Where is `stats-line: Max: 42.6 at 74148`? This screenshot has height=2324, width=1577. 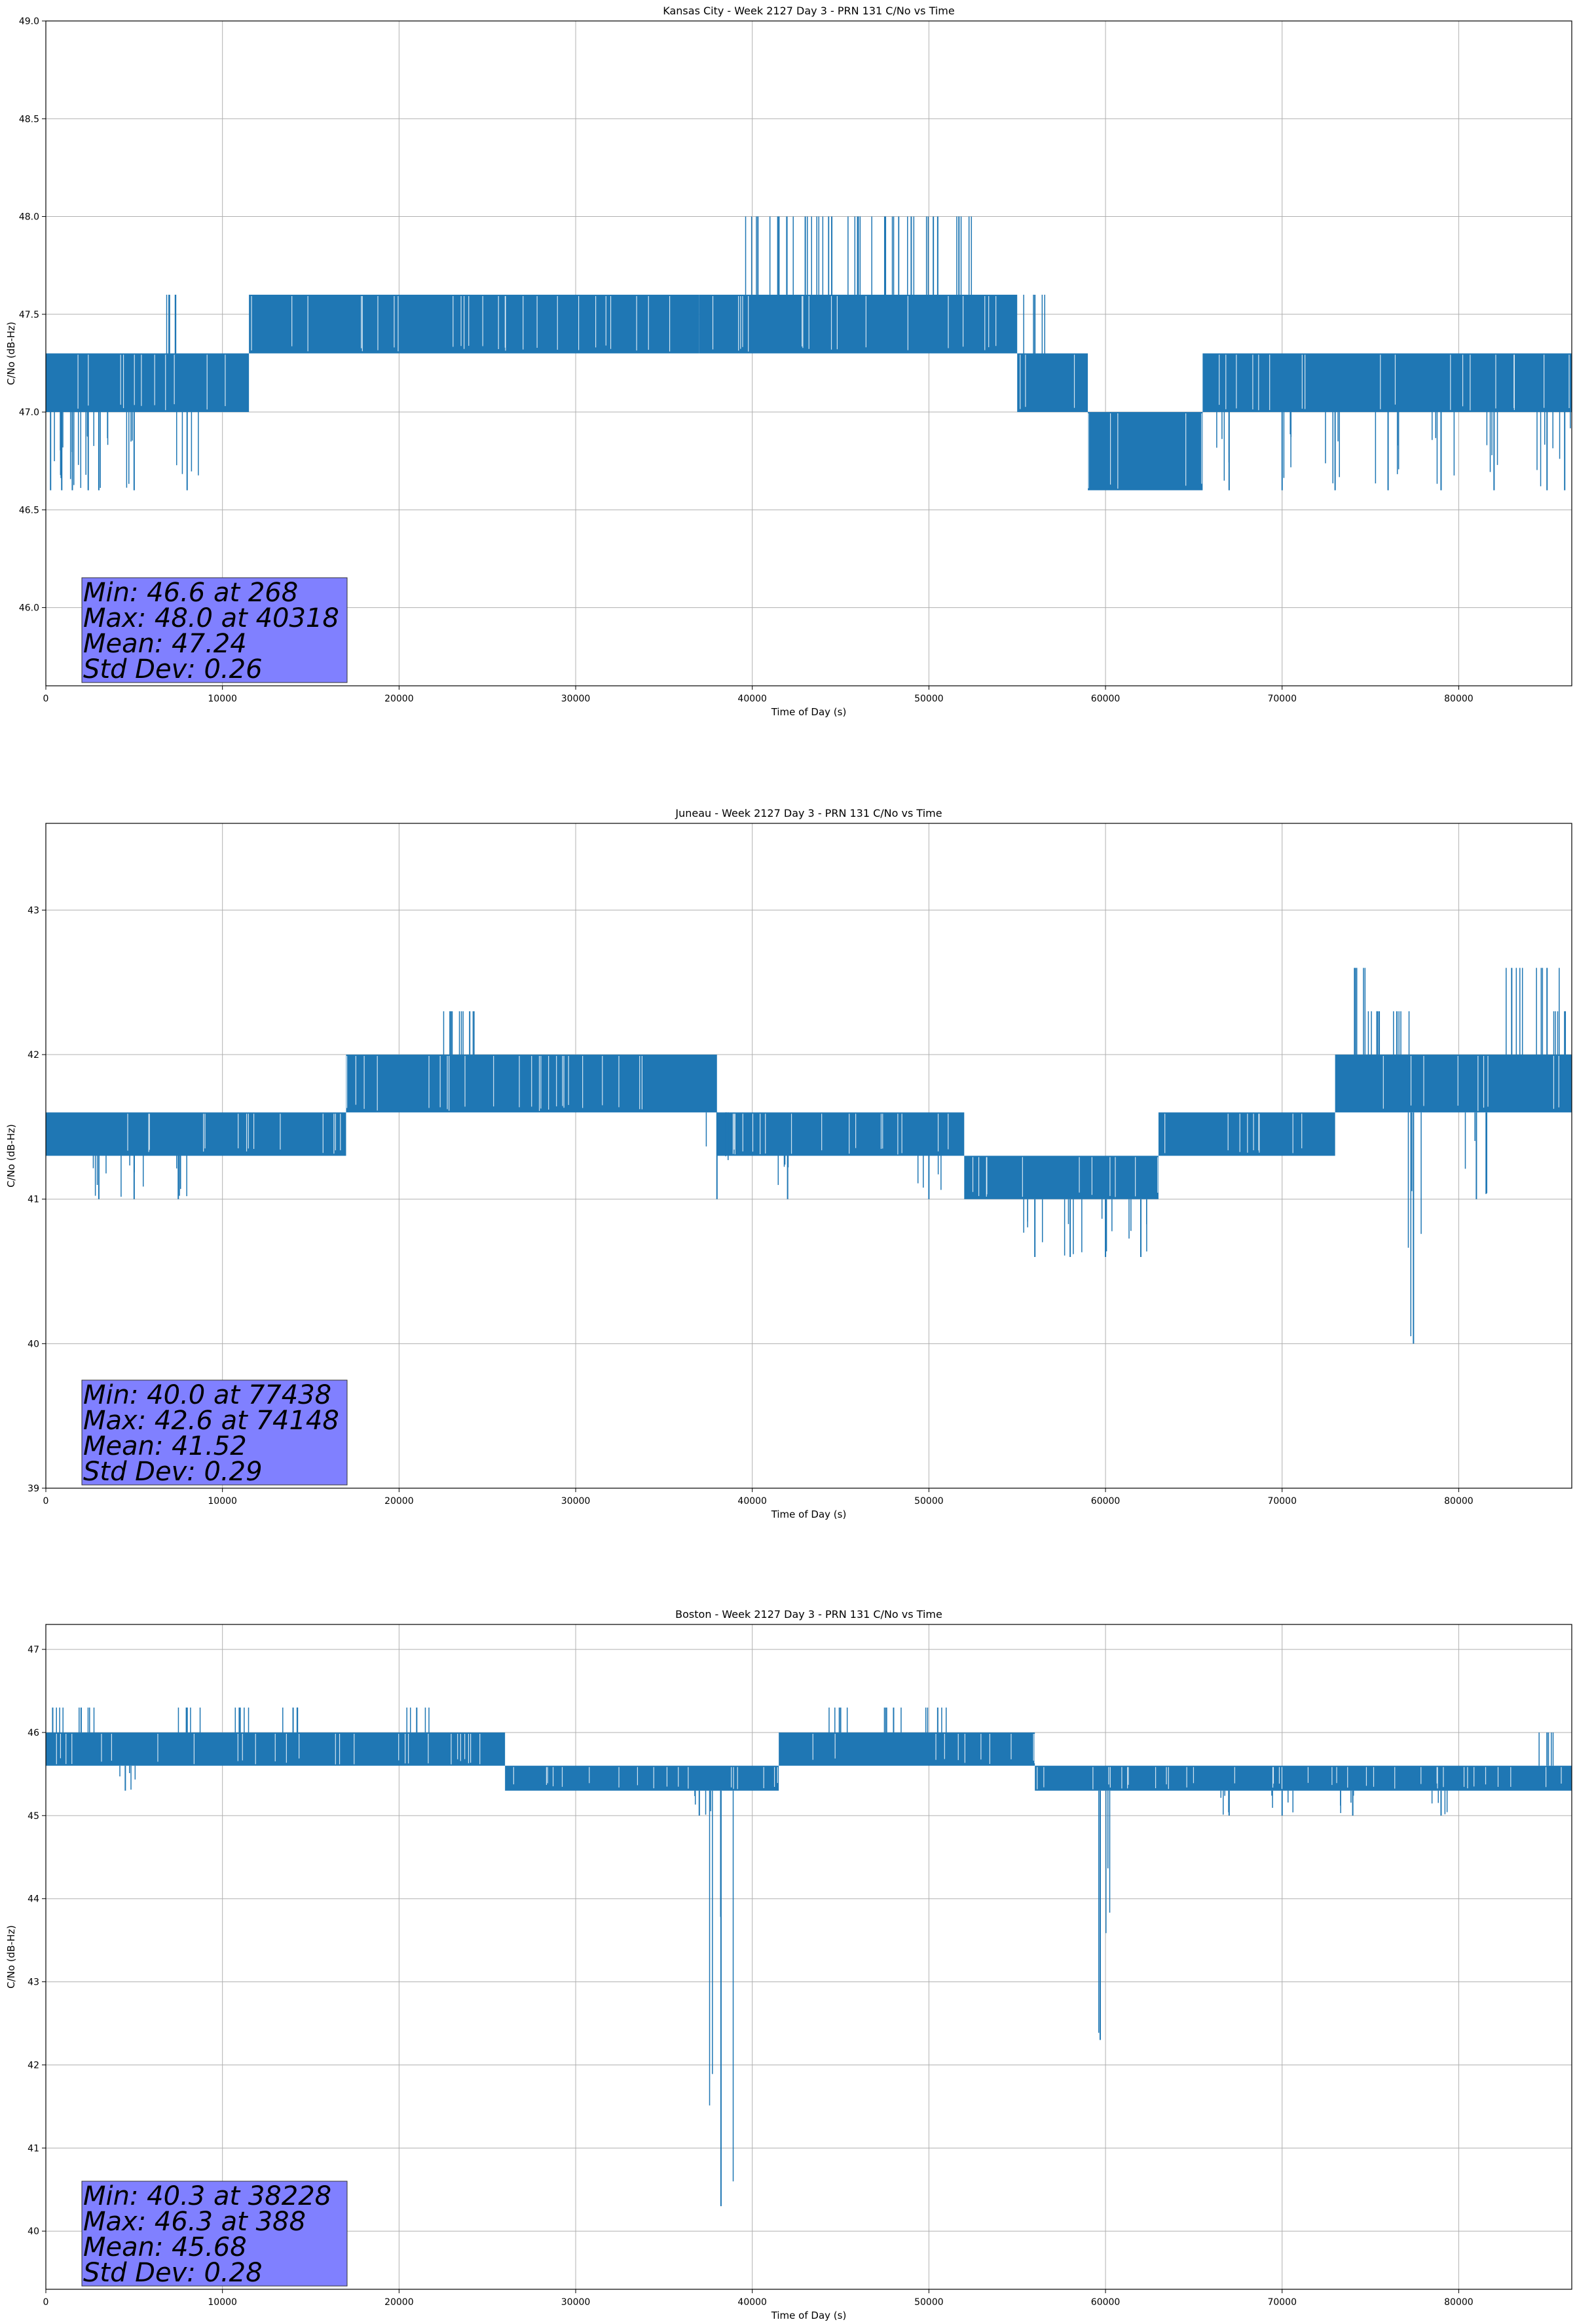 stats-line: Max: 42.6 at 74148 is located at coordinates (211, 1421).